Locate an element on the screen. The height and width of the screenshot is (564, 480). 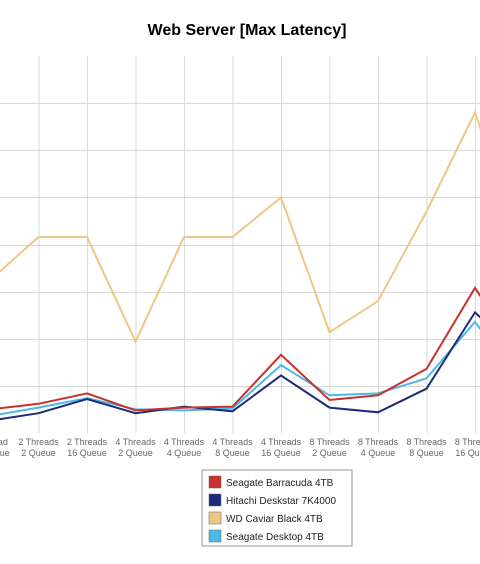
x-tick-label: 4 Threads 16 Queue is located at coordinates (281, 447).